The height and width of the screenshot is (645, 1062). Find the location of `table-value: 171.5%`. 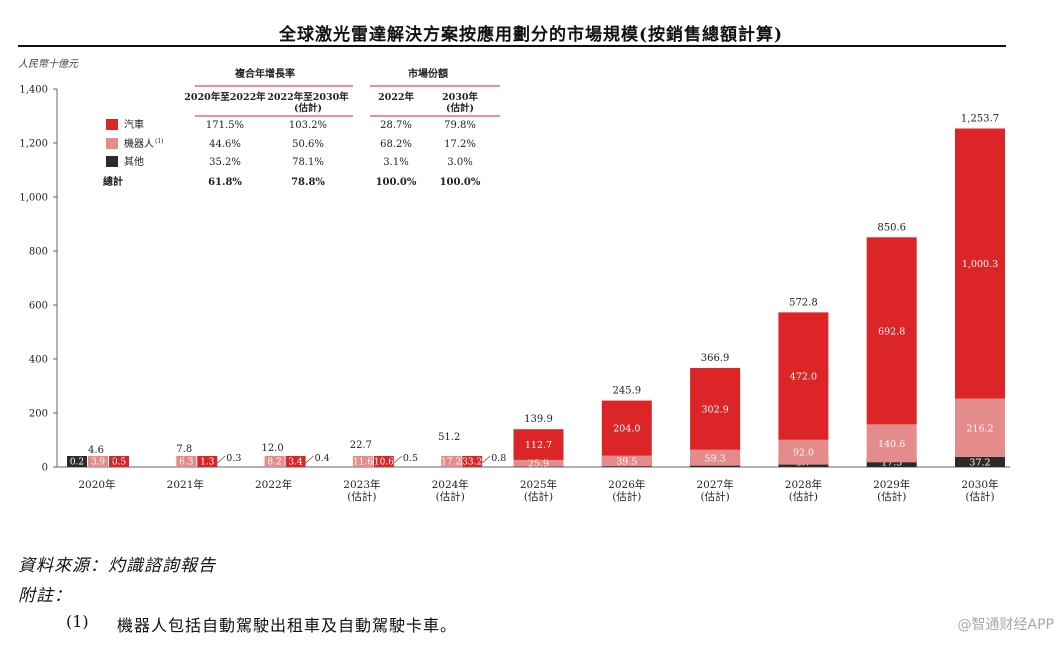

table-value: 171.5% is located at coordinates (225, 125).